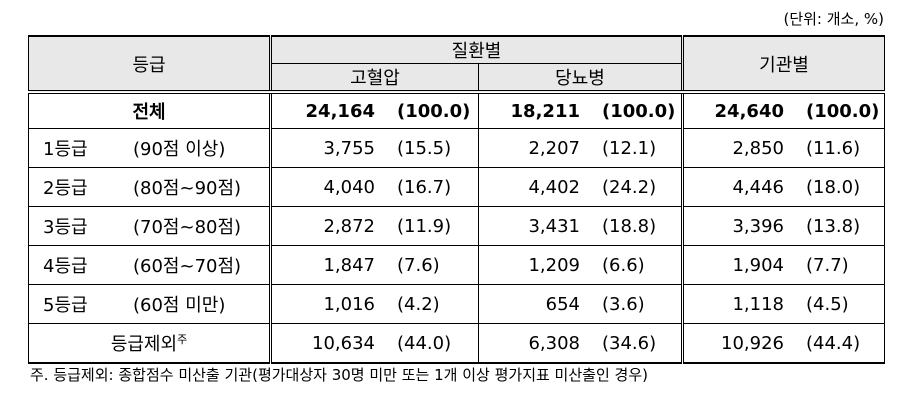 The image size is (906, 403). Describe the element at coordinates (749, 111) in the screenshot. I see `count: 24,640` at that location.